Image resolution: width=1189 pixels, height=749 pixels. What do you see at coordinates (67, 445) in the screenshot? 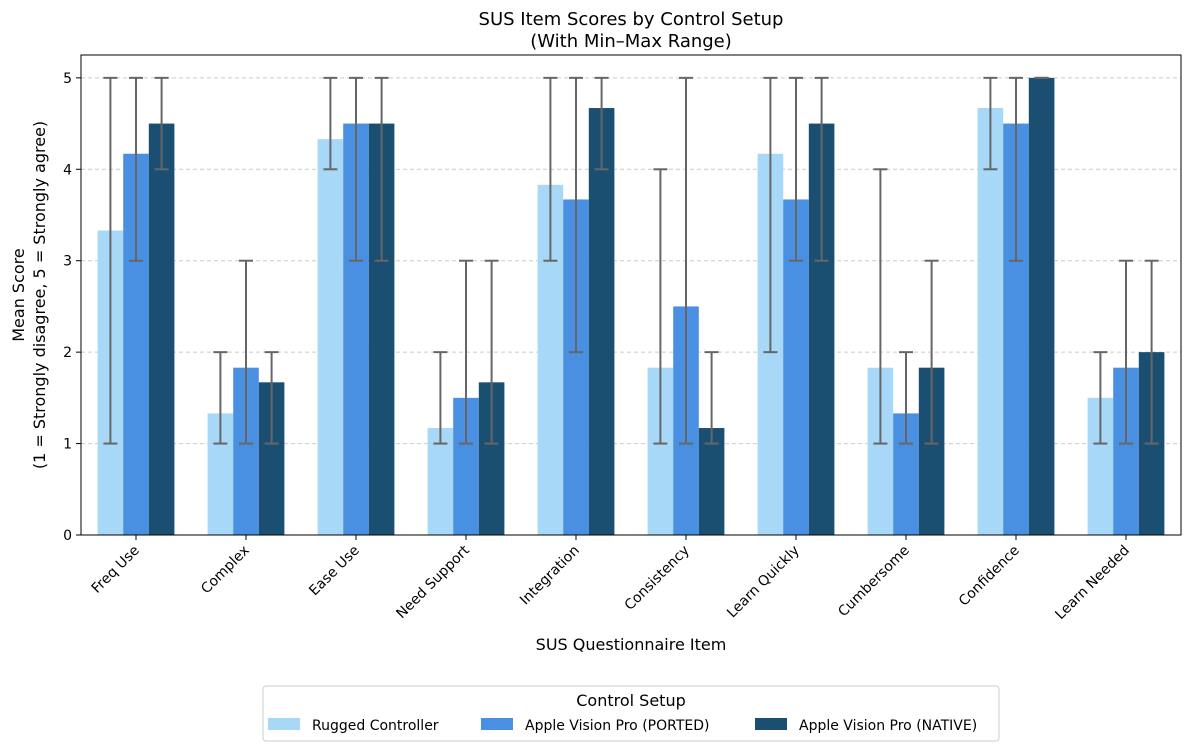
I see `y-tick-label: 1` at bounding box center [67, 445].